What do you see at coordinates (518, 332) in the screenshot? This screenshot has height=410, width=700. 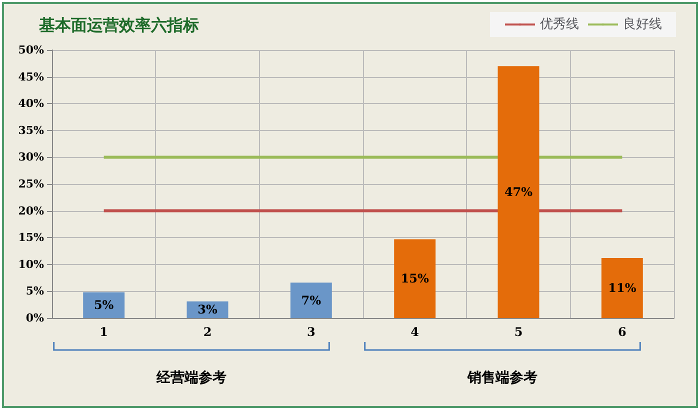 I see `x-tick-label: 5` at bounding box center [518, 332].